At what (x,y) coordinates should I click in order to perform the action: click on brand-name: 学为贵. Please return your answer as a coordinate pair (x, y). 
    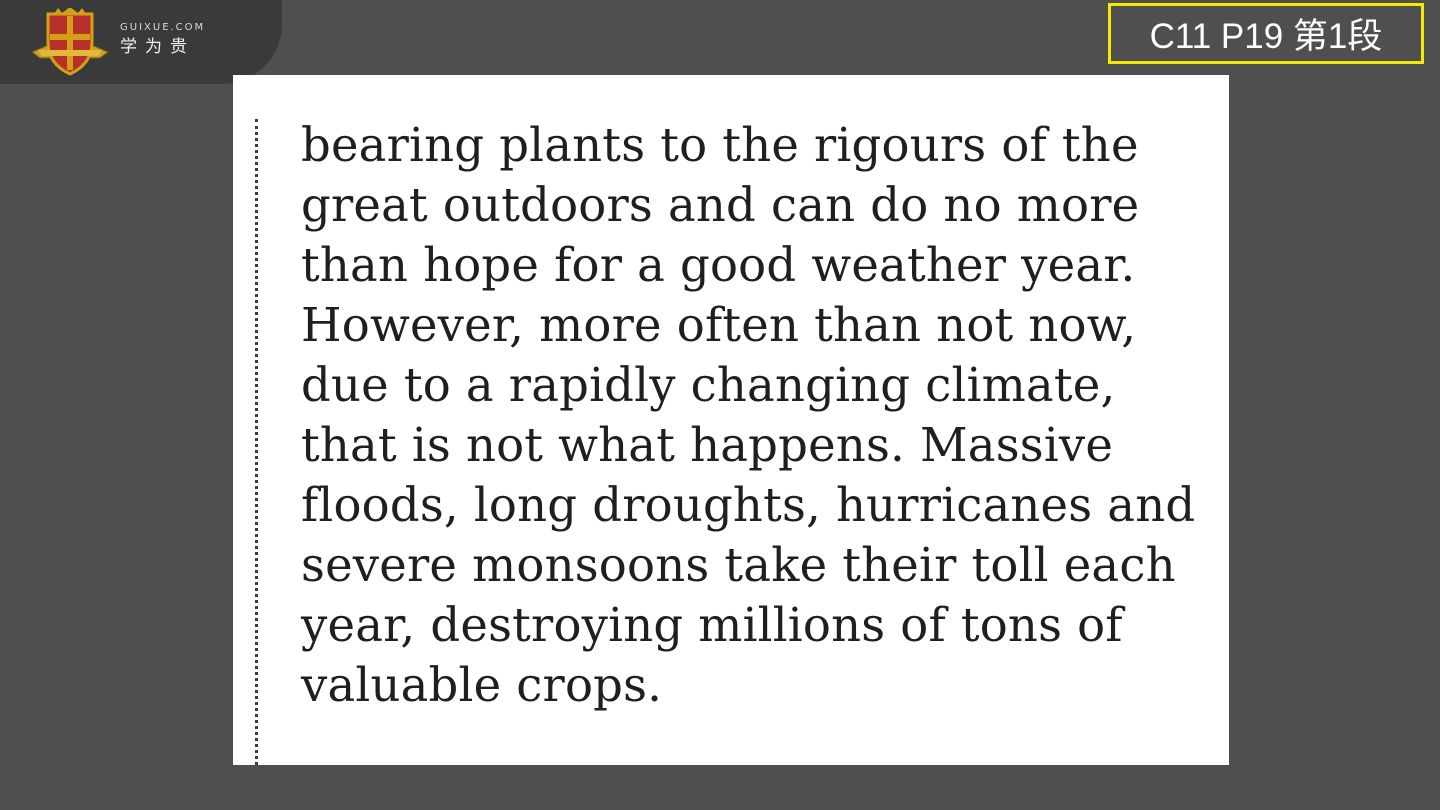
    Looking at the image, I should click on (157, 47).